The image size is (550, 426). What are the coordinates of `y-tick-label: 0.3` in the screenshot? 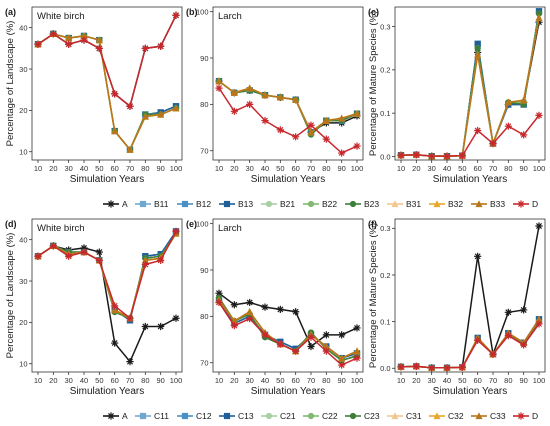 It's located at (385, 228).